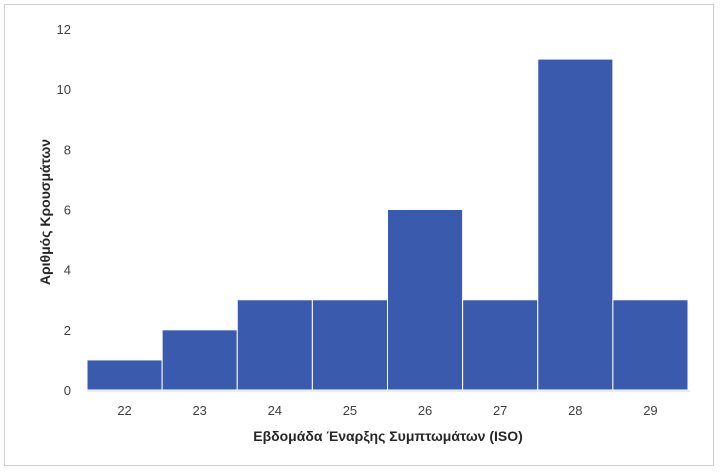 Image resolution: width=720 pixels, height=472 pixels. I want to click on x-tick-label: 24, so click(275, 410).